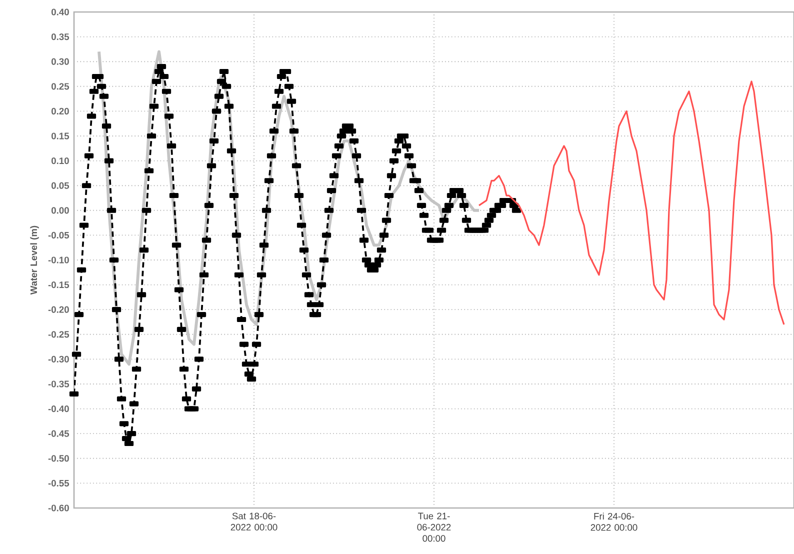  What do you see at coordinates (59, 483) in the screenshot?
I see `y-tick-label: -0.55` at bounding box center [59, 483].